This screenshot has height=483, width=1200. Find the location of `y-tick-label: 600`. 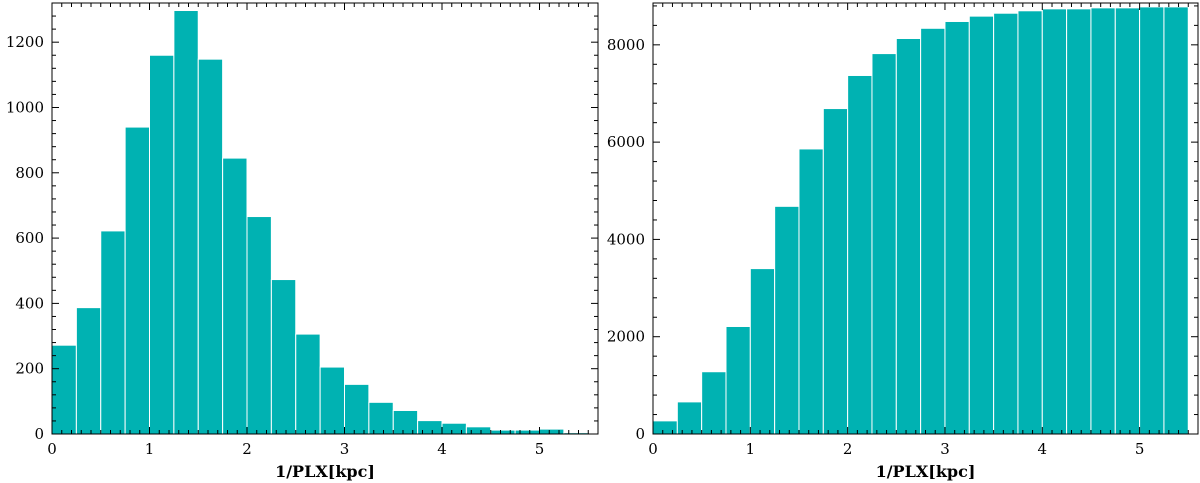

y-tick-label: 600 is located at coordinates (29, 238).